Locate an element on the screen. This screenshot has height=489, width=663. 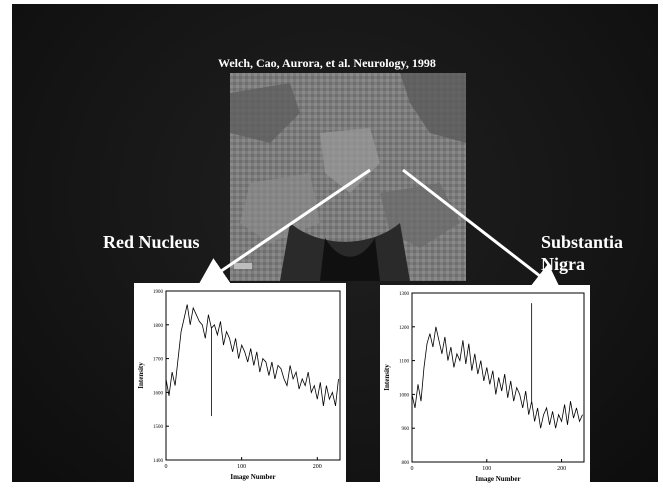
y-tick-label: 1000 is located at coordinates (404, 395).